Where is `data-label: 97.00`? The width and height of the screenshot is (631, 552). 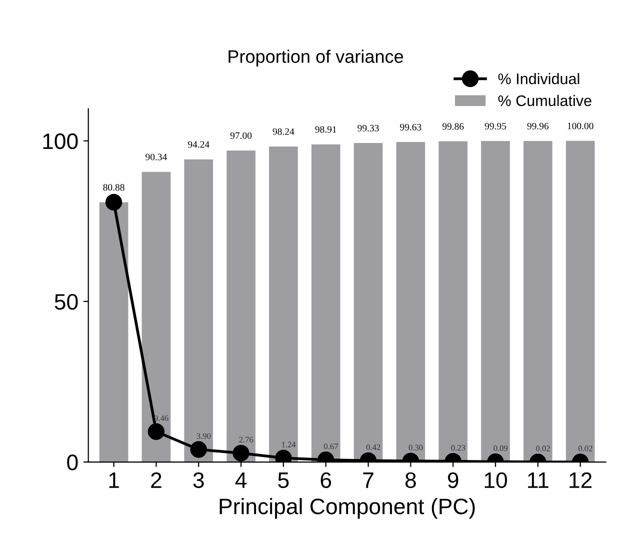
data-label: 97.00 is located at coordinates (241, 135).